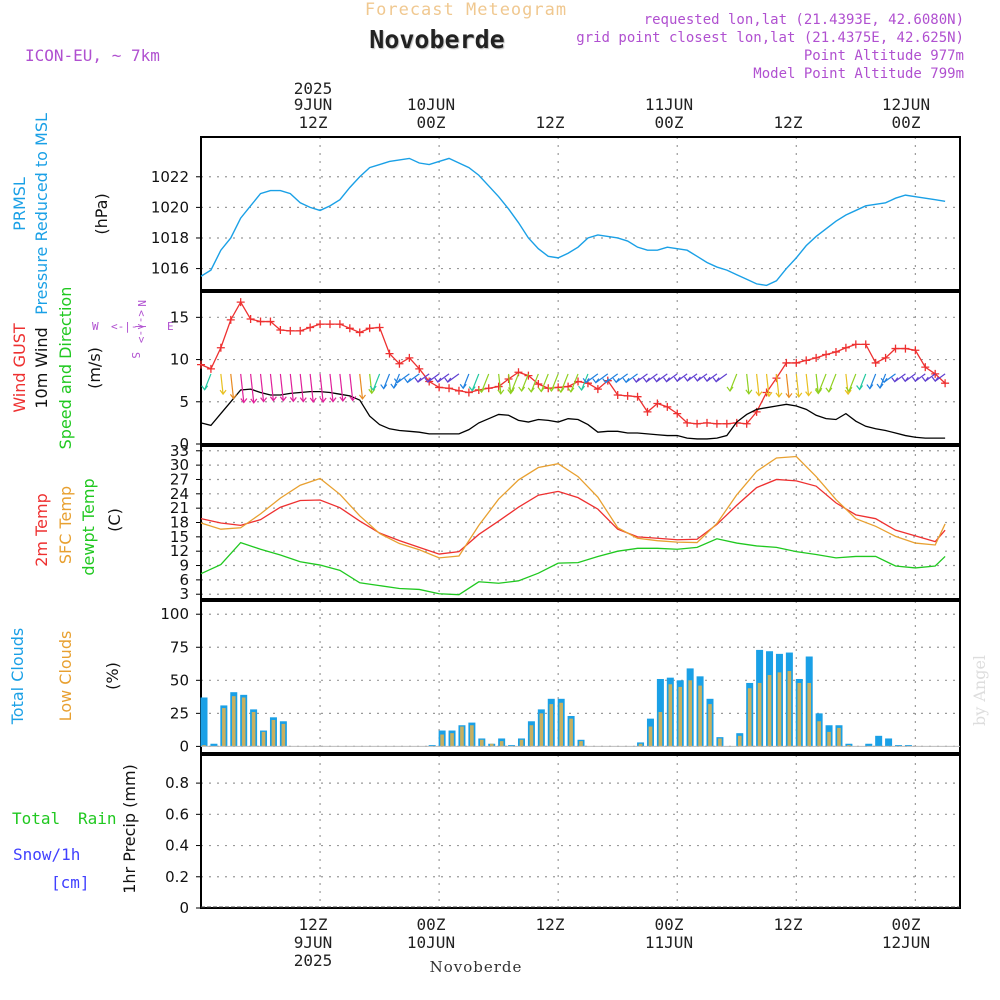  What do you see at coordinates (184, 580) in the screenshot?
I see `ytick-label: 6` at bounding box center [184, 580].